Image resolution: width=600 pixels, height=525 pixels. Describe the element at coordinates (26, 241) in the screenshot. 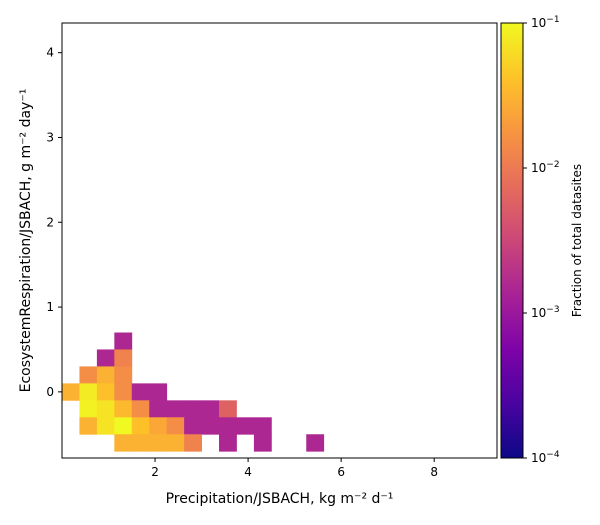

I see `y-axis-label: EcosystemRespiration/JSBACH, g m⁻² day⁻¹` at that location.